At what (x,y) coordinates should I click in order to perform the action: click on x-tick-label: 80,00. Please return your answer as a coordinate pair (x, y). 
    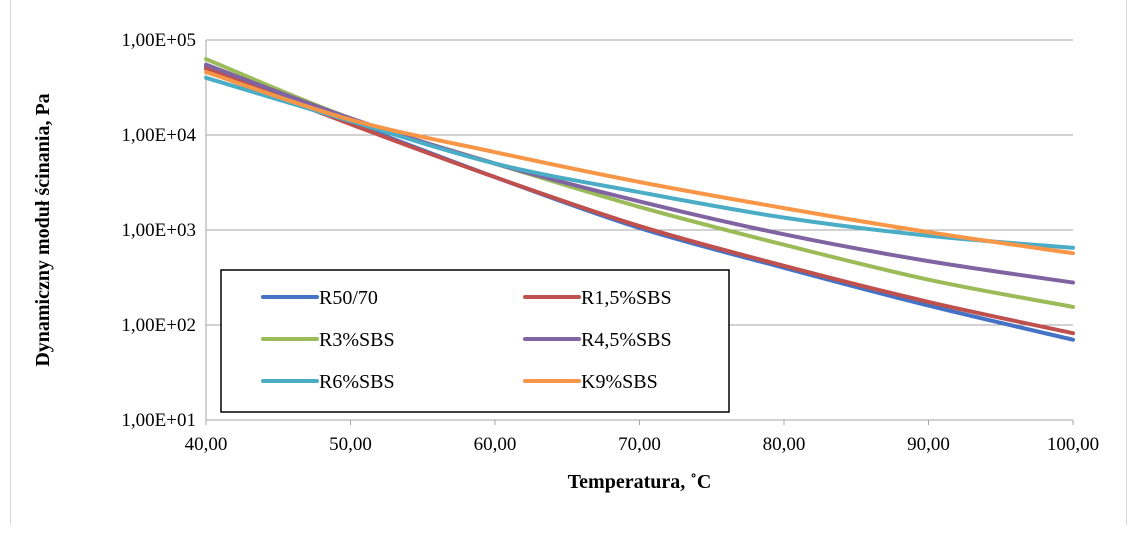
    Looking at the image, I should click on (784, 444).